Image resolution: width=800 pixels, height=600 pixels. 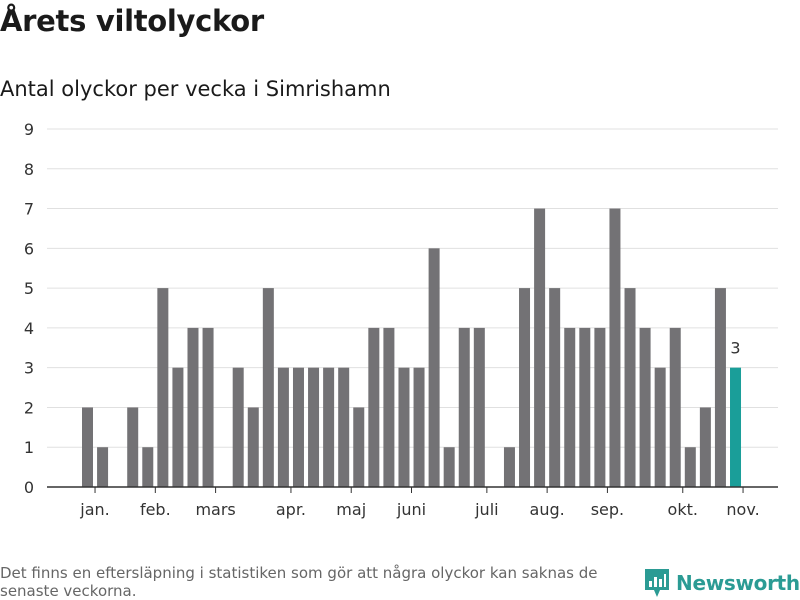 I want to click on y-tick-label: 9, so click(x=29, y=129).